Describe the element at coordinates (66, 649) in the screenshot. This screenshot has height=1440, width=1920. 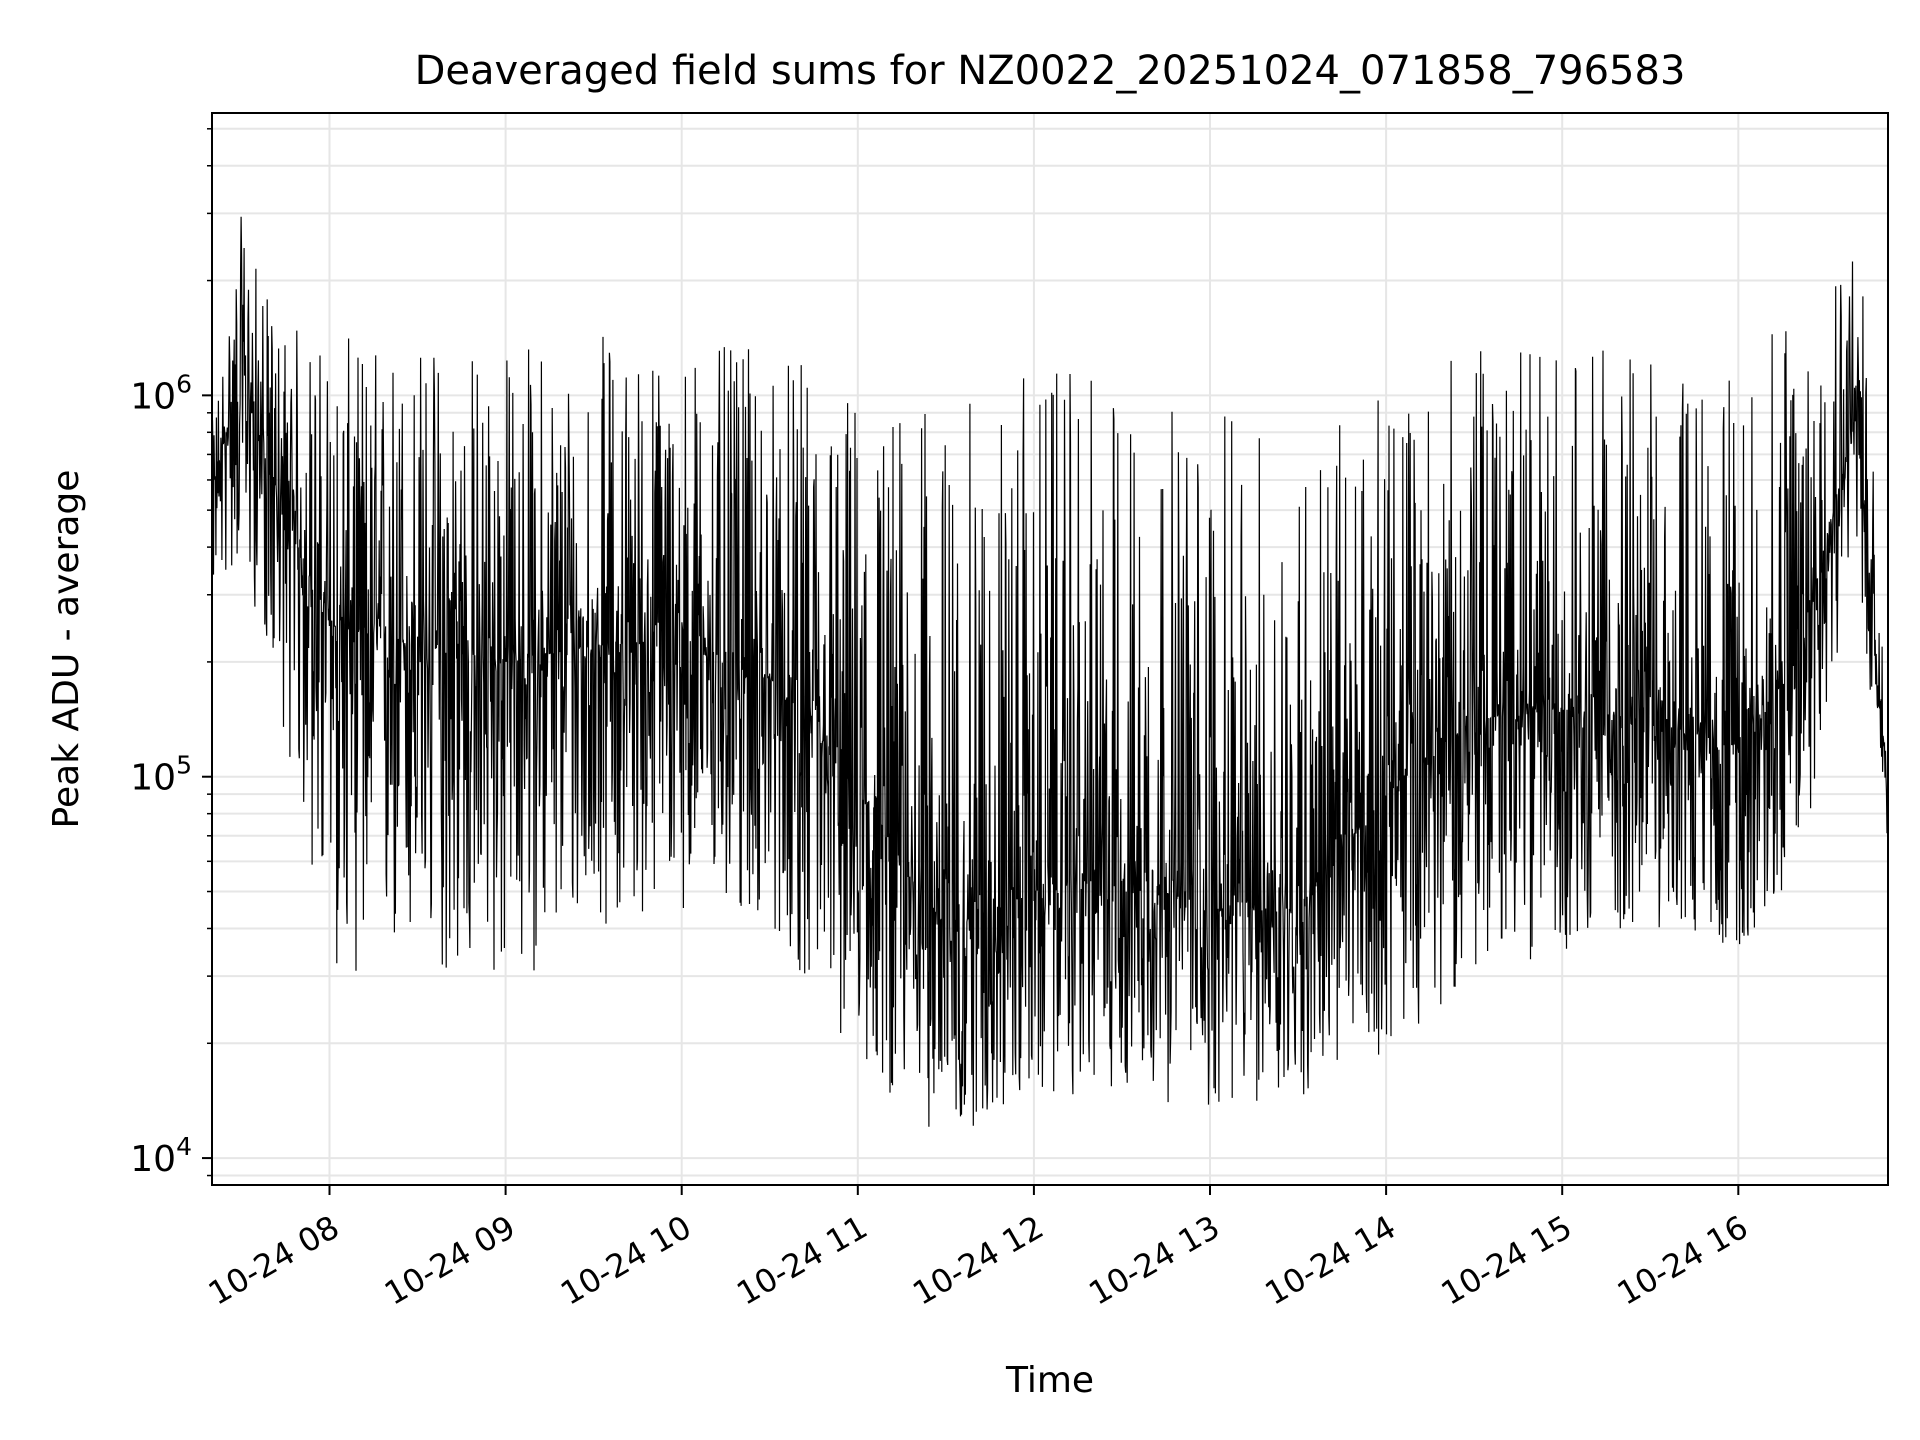
I see `y-axis-label: Peak ADU - average` at that location.